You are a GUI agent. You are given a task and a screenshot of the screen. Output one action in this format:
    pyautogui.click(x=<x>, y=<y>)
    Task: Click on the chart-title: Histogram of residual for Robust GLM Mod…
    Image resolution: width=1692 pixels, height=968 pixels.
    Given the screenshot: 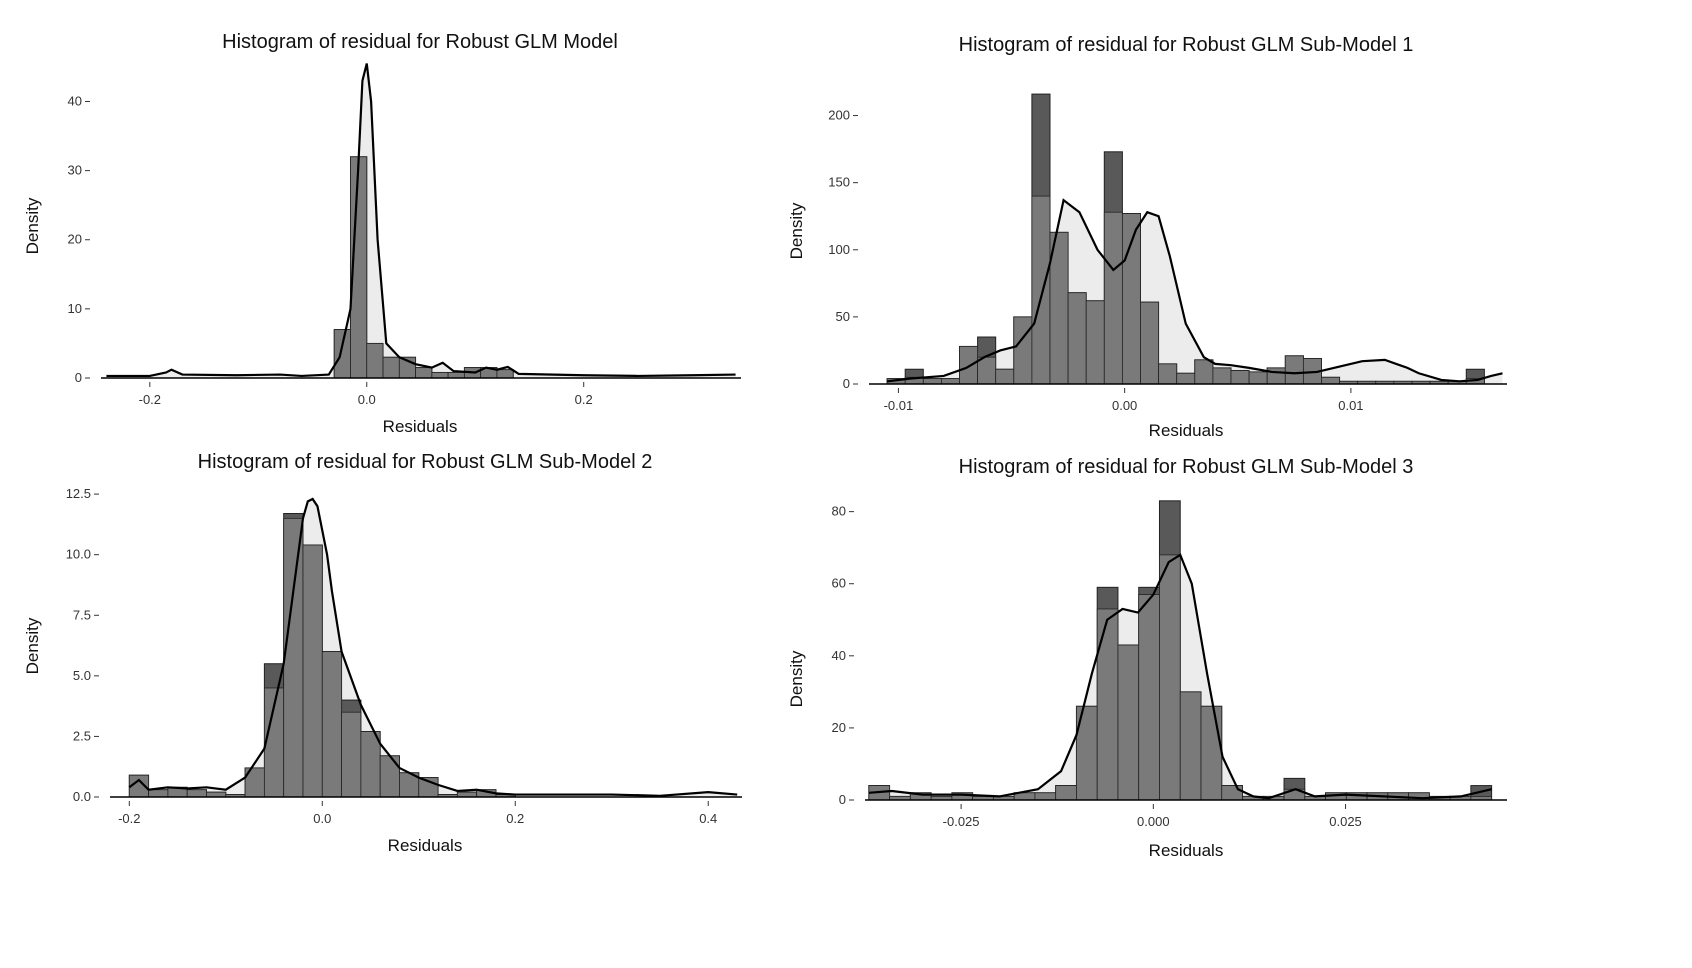 What is the action you would take?
    pyautogui.click(x=420, y=42)
    